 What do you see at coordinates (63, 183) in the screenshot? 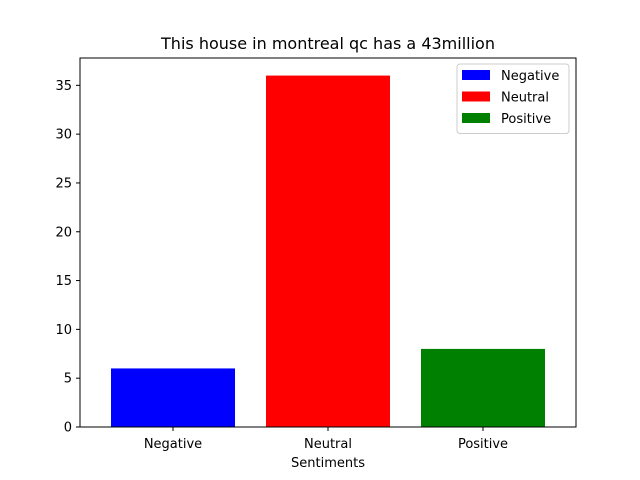
I see `y-tick-label: 25` at bounding box center [63, 183].